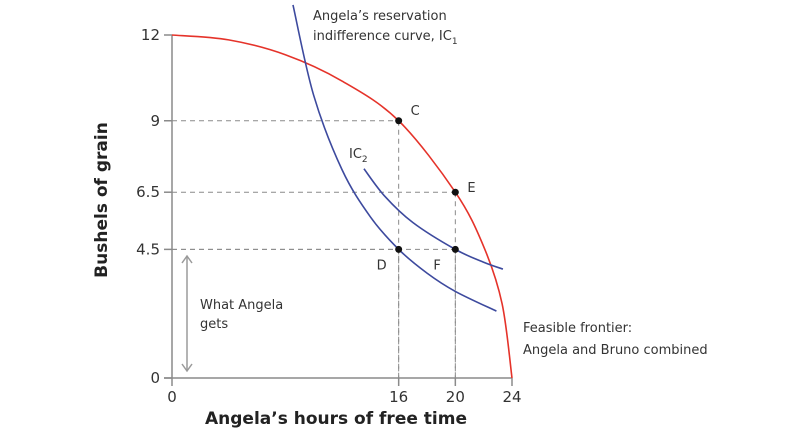 The width and height of the screenshot is (810, 437). I want to click on point-F, so click(455, 249).